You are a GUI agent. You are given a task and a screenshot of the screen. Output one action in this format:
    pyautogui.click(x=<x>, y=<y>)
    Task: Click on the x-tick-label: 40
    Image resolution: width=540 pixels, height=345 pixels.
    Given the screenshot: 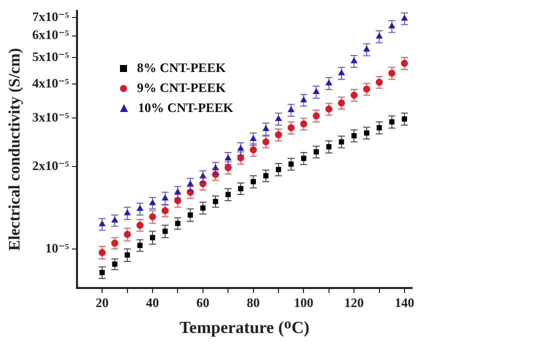 What is the action you would take?
    pyautogui.click(x=153, y=302)
    